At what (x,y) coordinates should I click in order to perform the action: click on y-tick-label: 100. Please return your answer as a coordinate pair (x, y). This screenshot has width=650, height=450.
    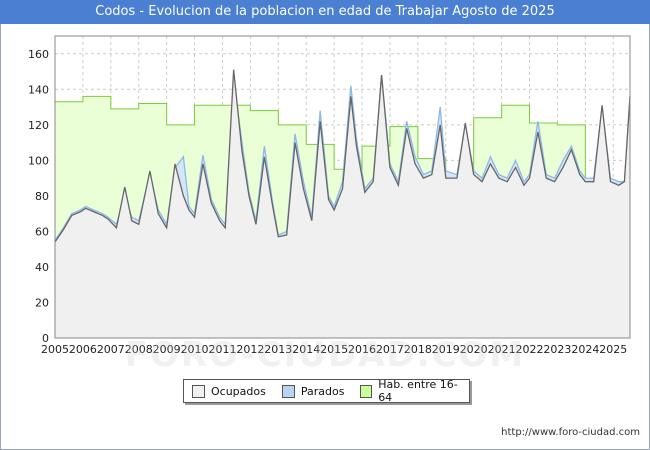
    Looking at the image, I should click on (38, 160).